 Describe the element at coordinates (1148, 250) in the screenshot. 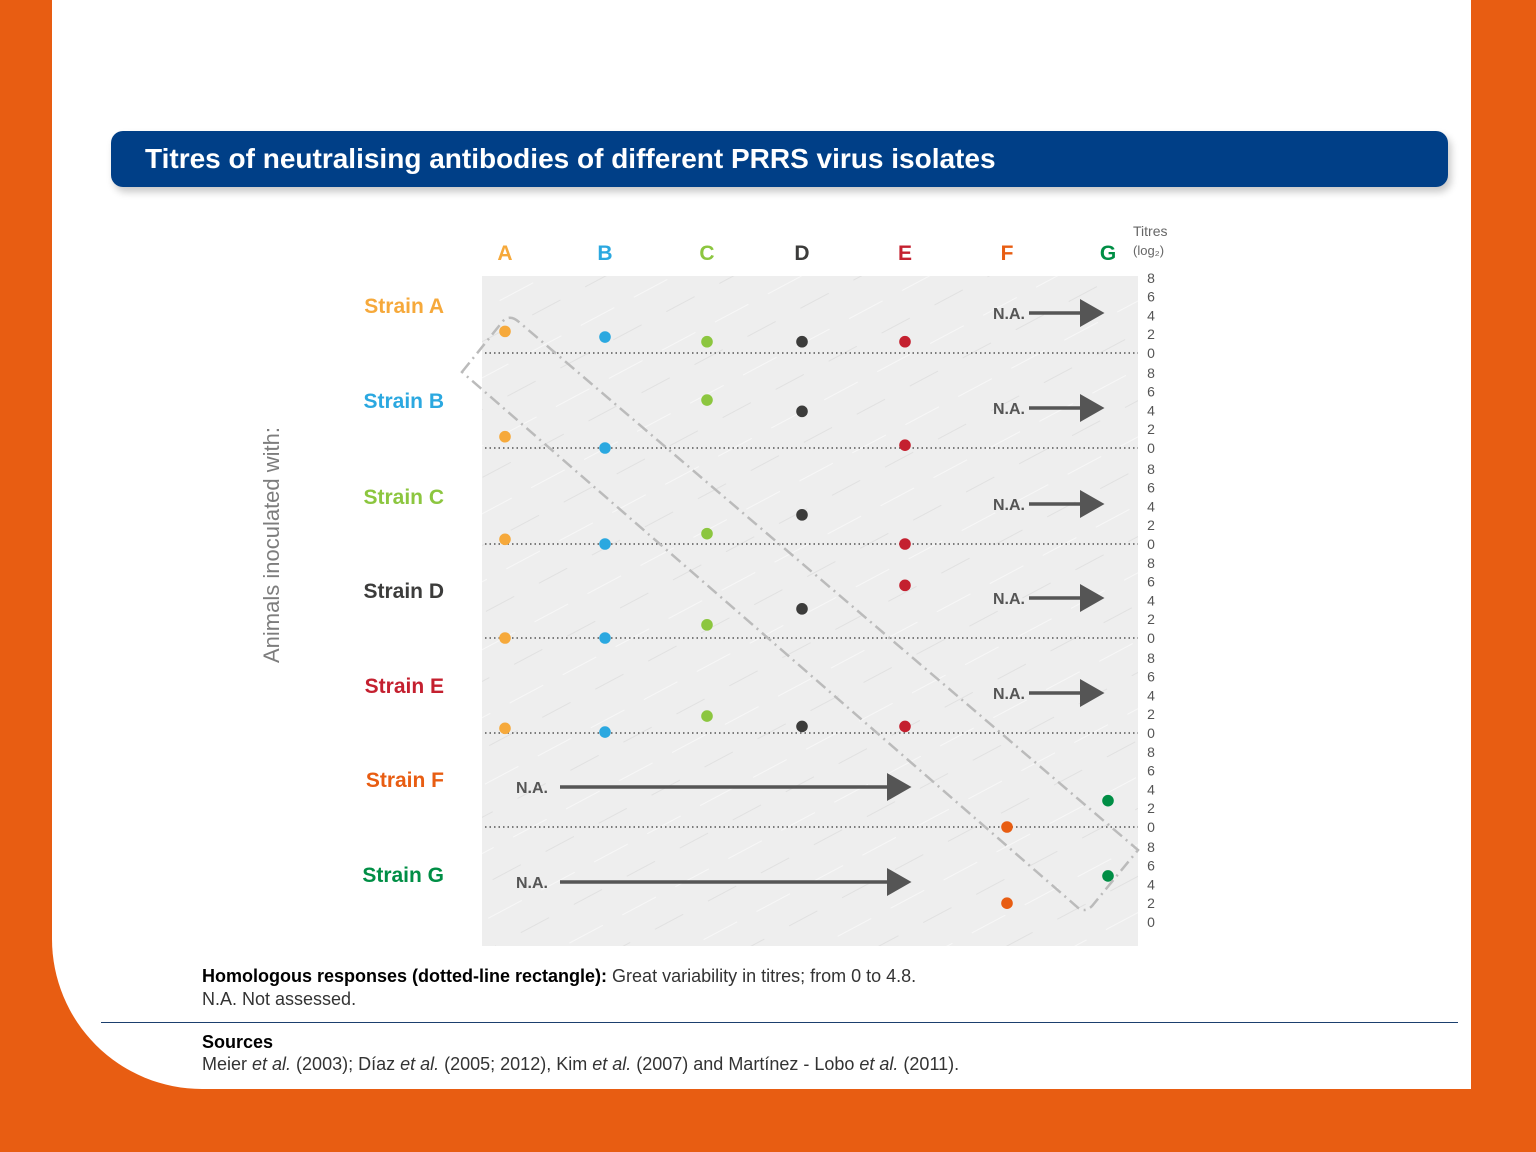

I see `titre-header-unit: (log₂)` at that location.